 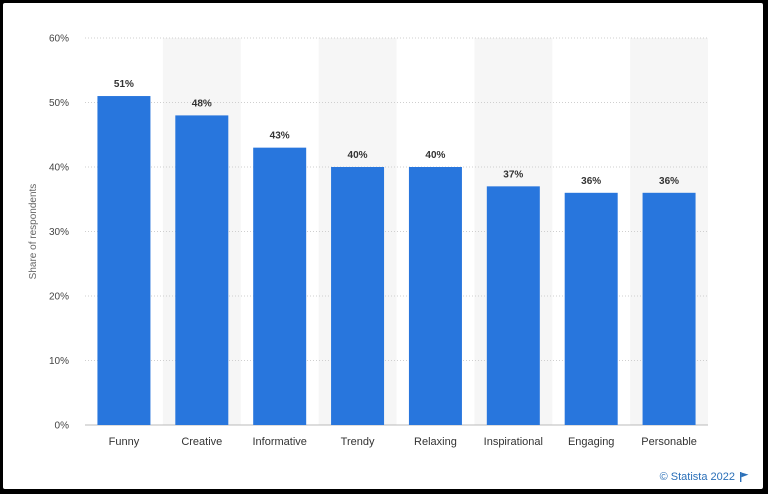 What do you see at coordinates (435, 442) in the screenshot?
I see `x-tick-label: Relaxing` at bounding box center [435, 442].